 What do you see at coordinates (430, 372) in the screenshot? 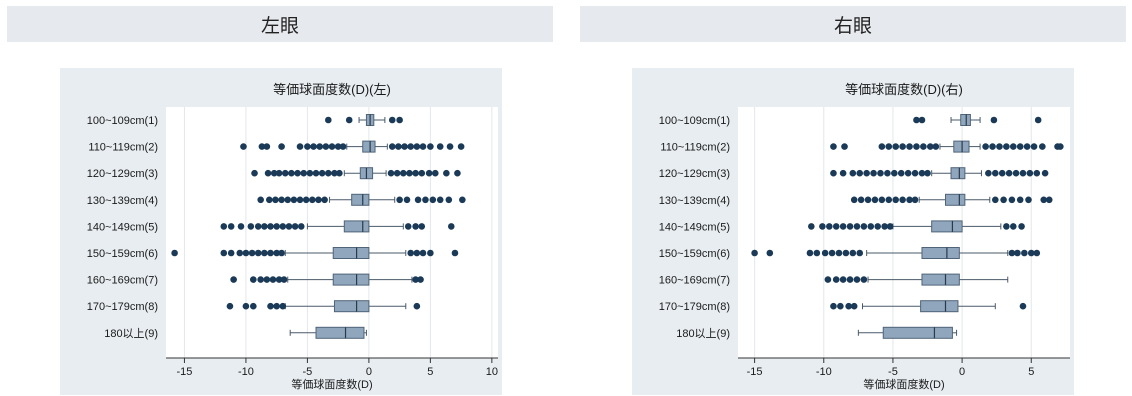
I see `x-tick-label: 5` at bounding box center [430, 372].